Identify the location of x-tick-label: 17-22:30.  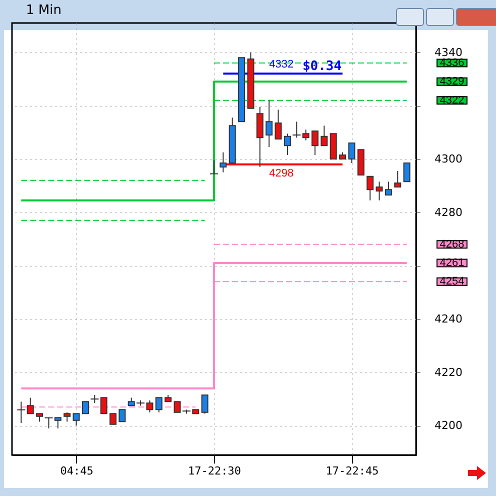
(214, 471).